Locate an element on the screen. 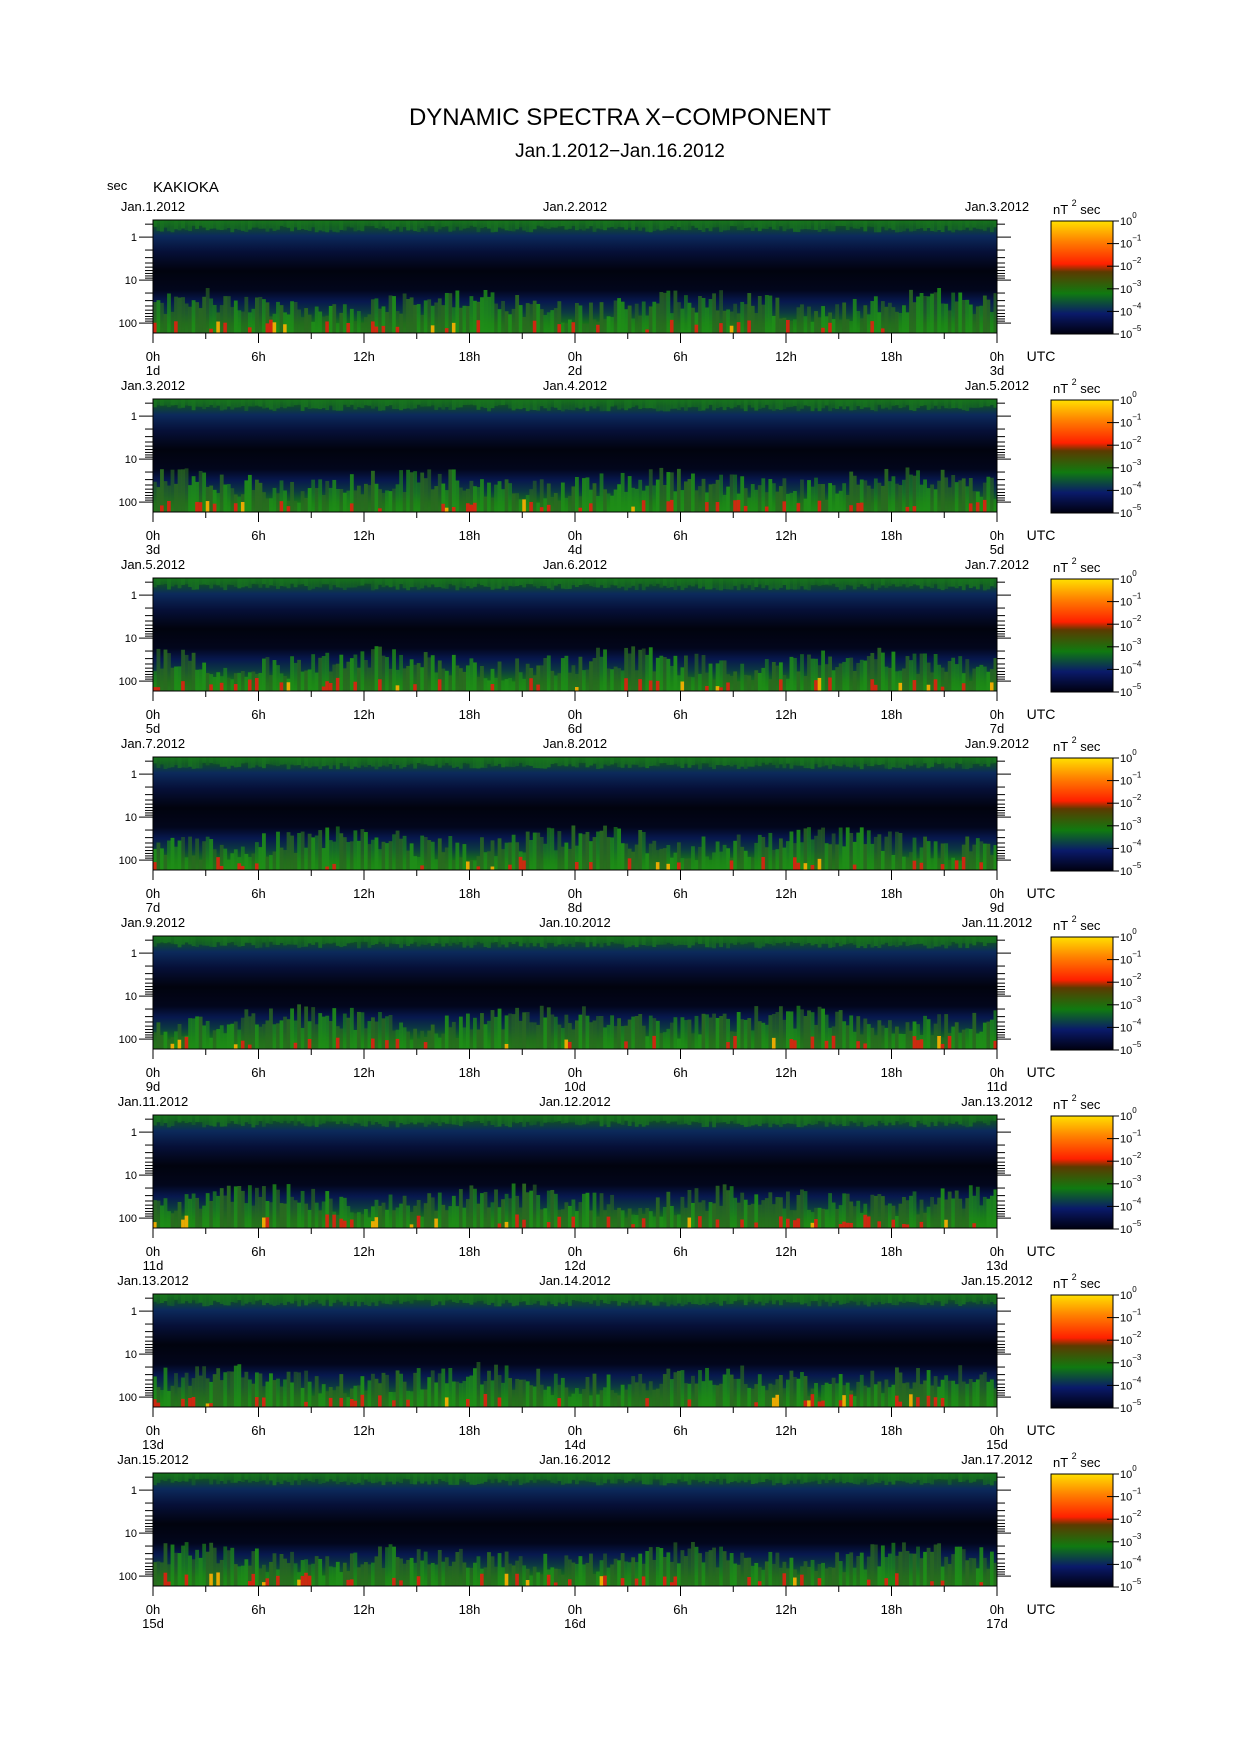 The width and height of the screenshot is (1240, 1752). x-tick-label: 12h is located at coordinates (786, 356).